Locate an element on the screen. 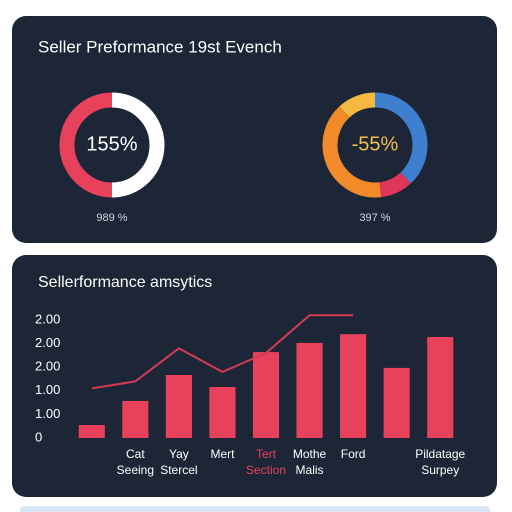 Image resolution: width=512 pixels, height=512 pixels. donut-center-label: -55% is located at coordinates (375, 144).